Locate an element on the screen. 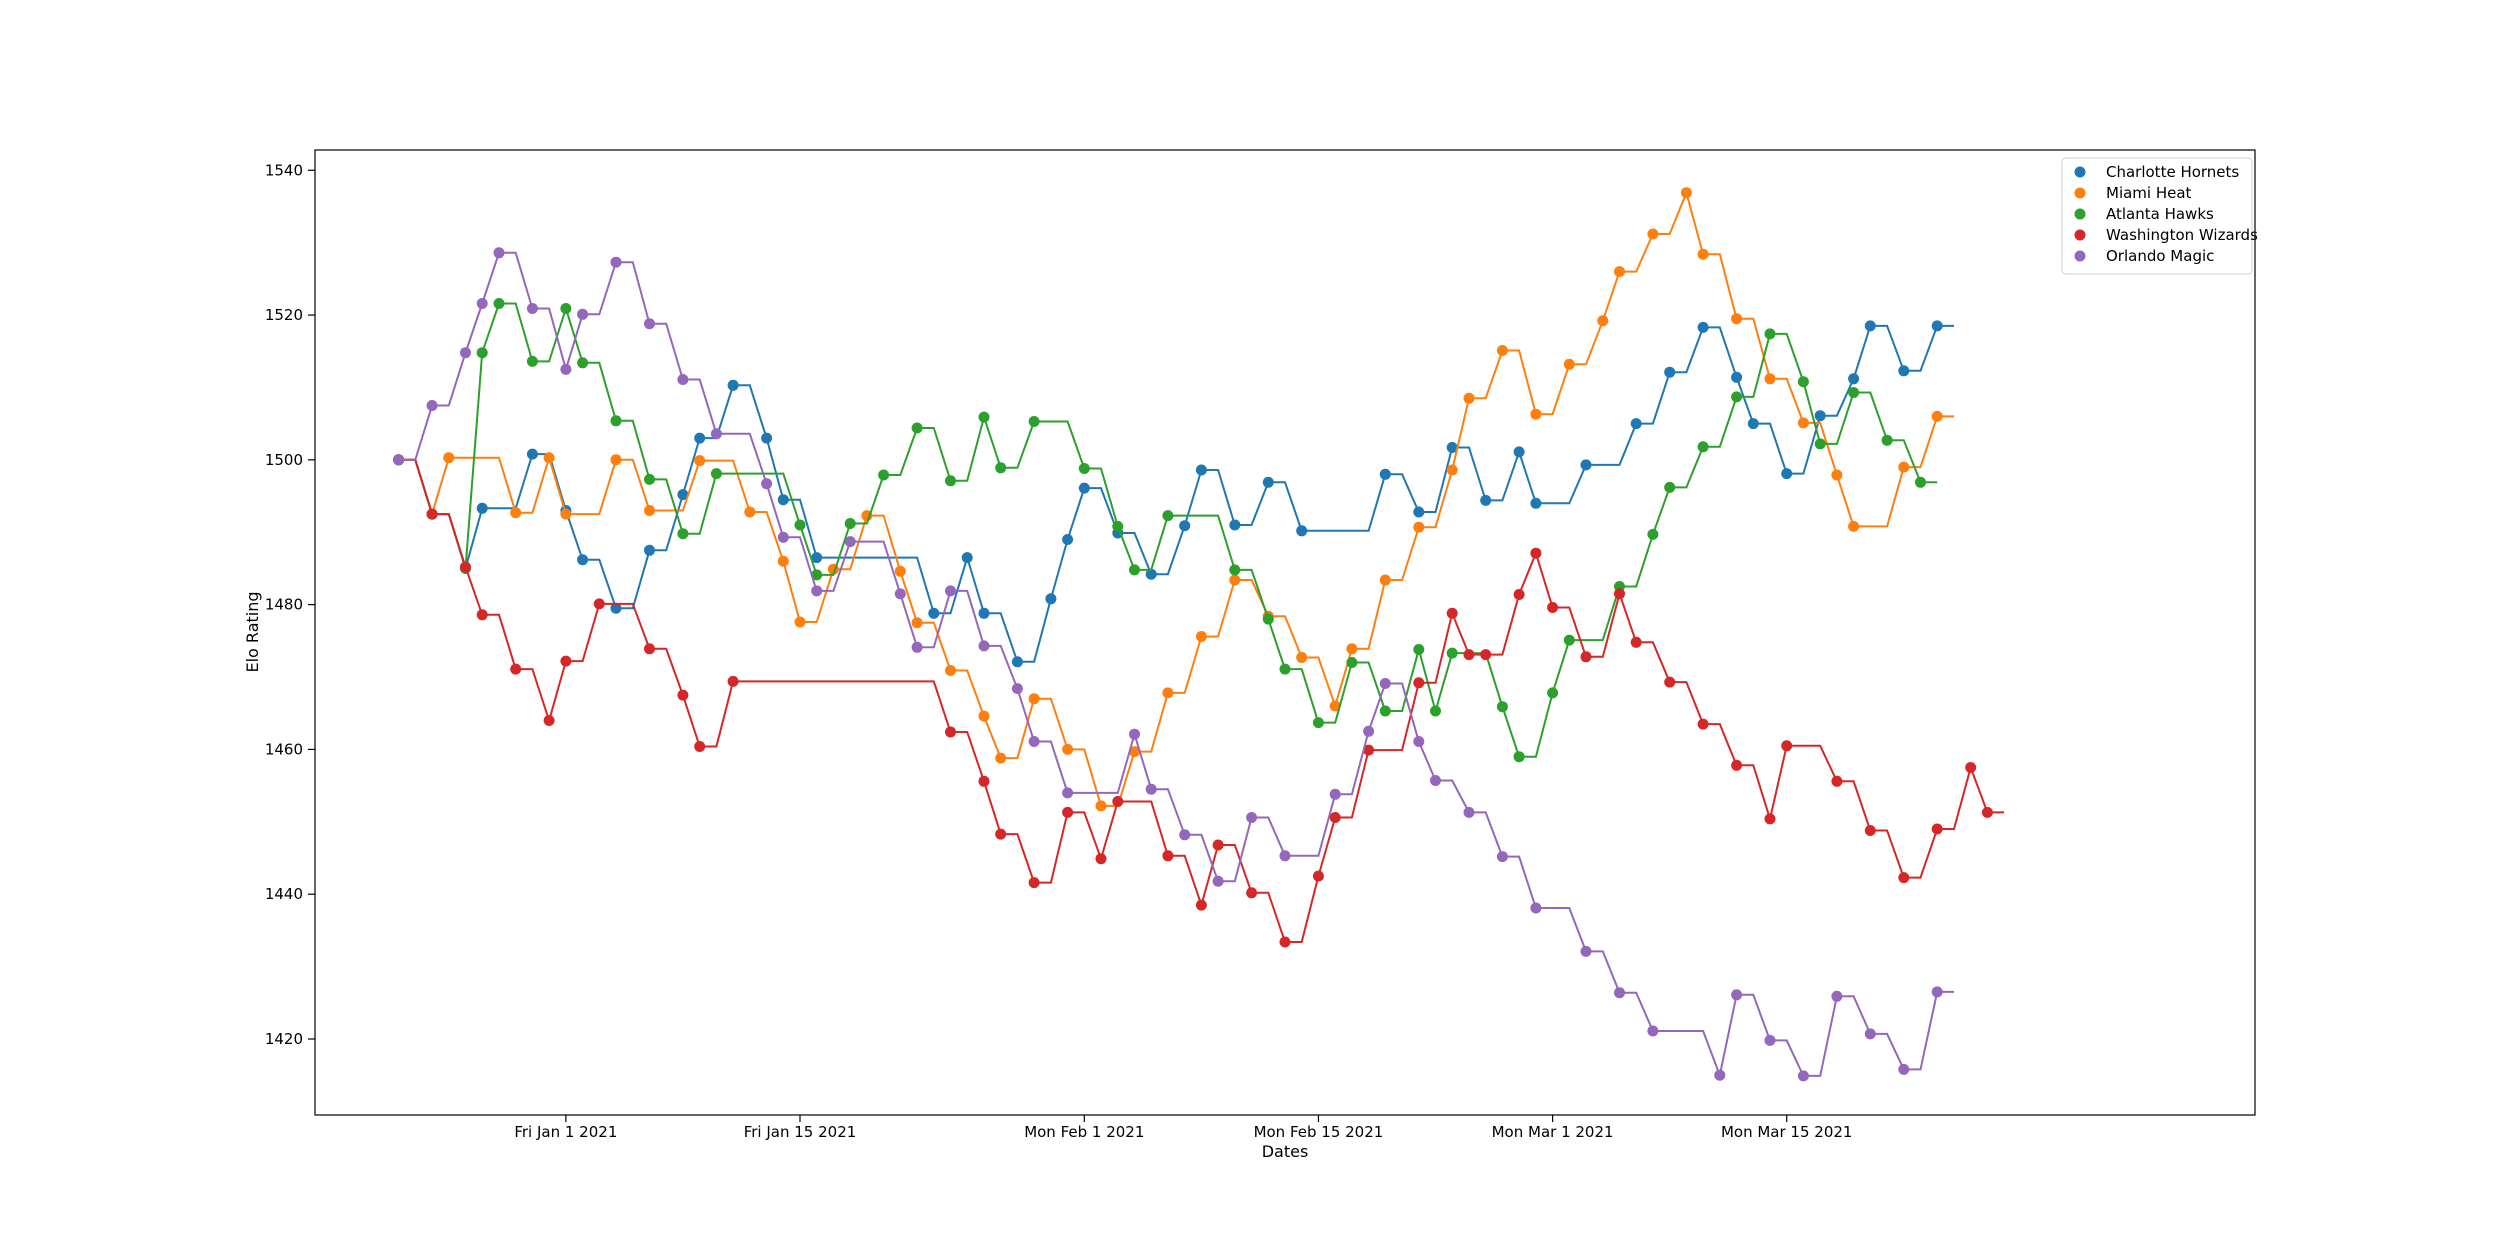  y-axis: 1420 1440 1460 1480 1500 1520 1540 is located at coordinates (290, 604).